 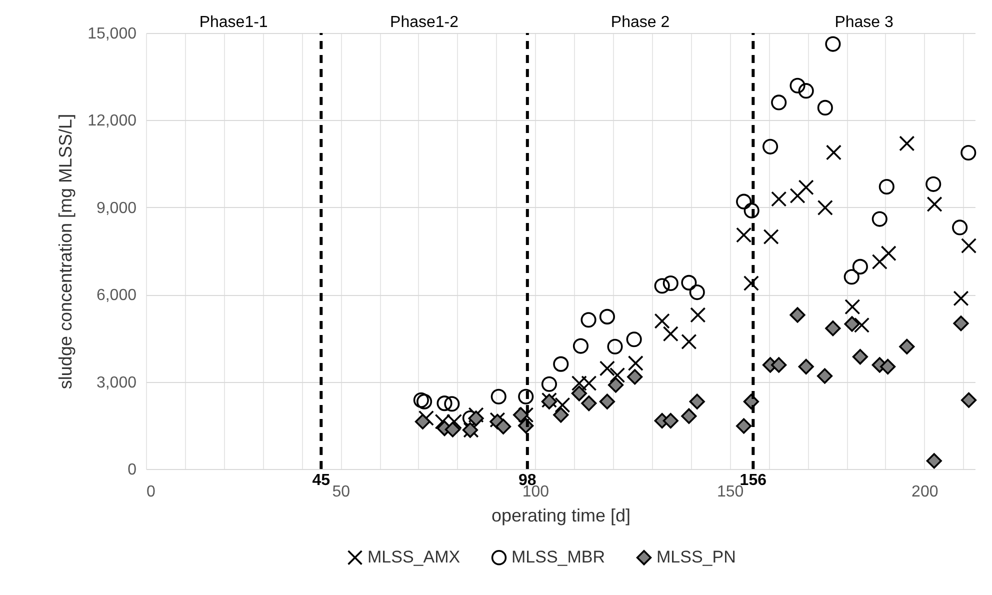 I want to click on text: Phase 2, so click(x=640, y=22).